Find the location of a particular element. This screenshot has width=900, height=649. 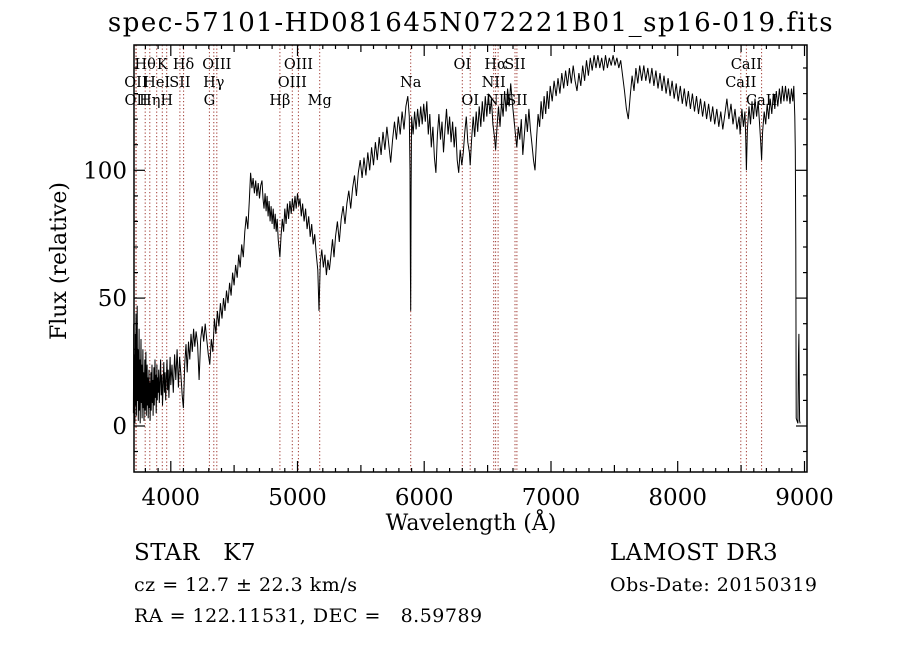

spectral-line-label: H is located at coordinates (166, 101).